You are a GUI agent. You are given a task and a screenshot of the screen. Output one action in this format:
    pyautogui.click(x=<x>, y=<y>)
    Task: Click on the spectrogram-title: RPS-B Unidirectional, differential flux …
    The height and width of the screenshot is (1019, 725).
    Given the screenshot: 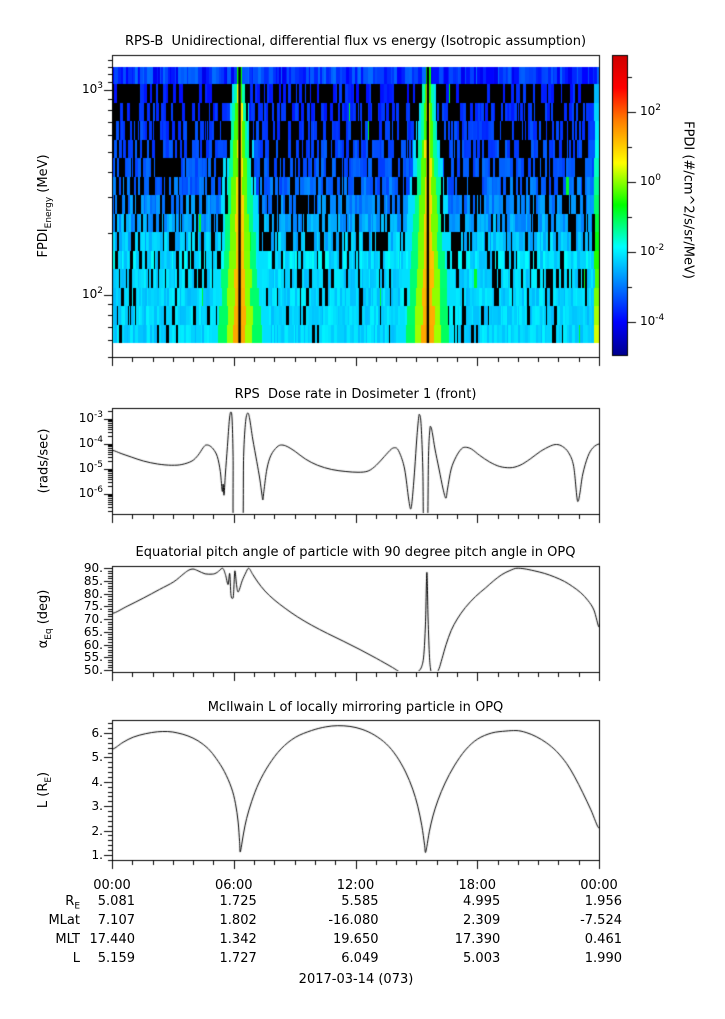 What is the action you would take?
    pyautogui.click(x=355, y=41)
    